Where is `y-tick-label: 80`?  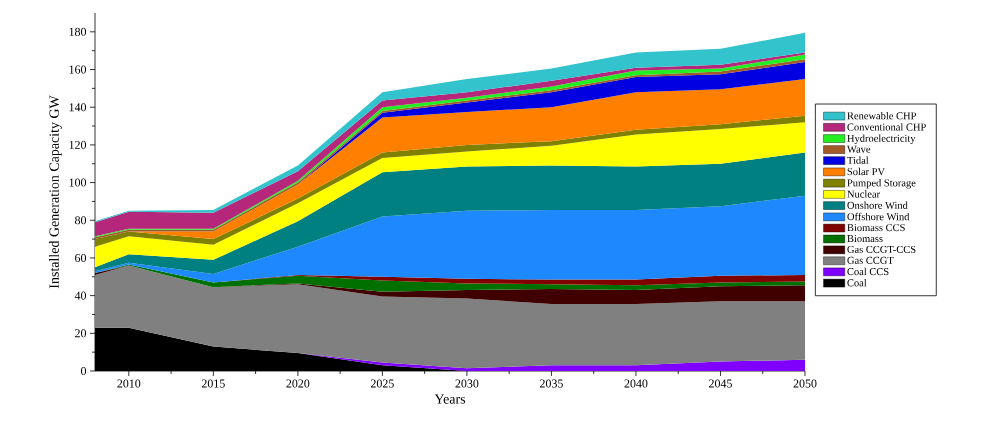 y-tick-label: 80 is located at coordinates (81, 220).